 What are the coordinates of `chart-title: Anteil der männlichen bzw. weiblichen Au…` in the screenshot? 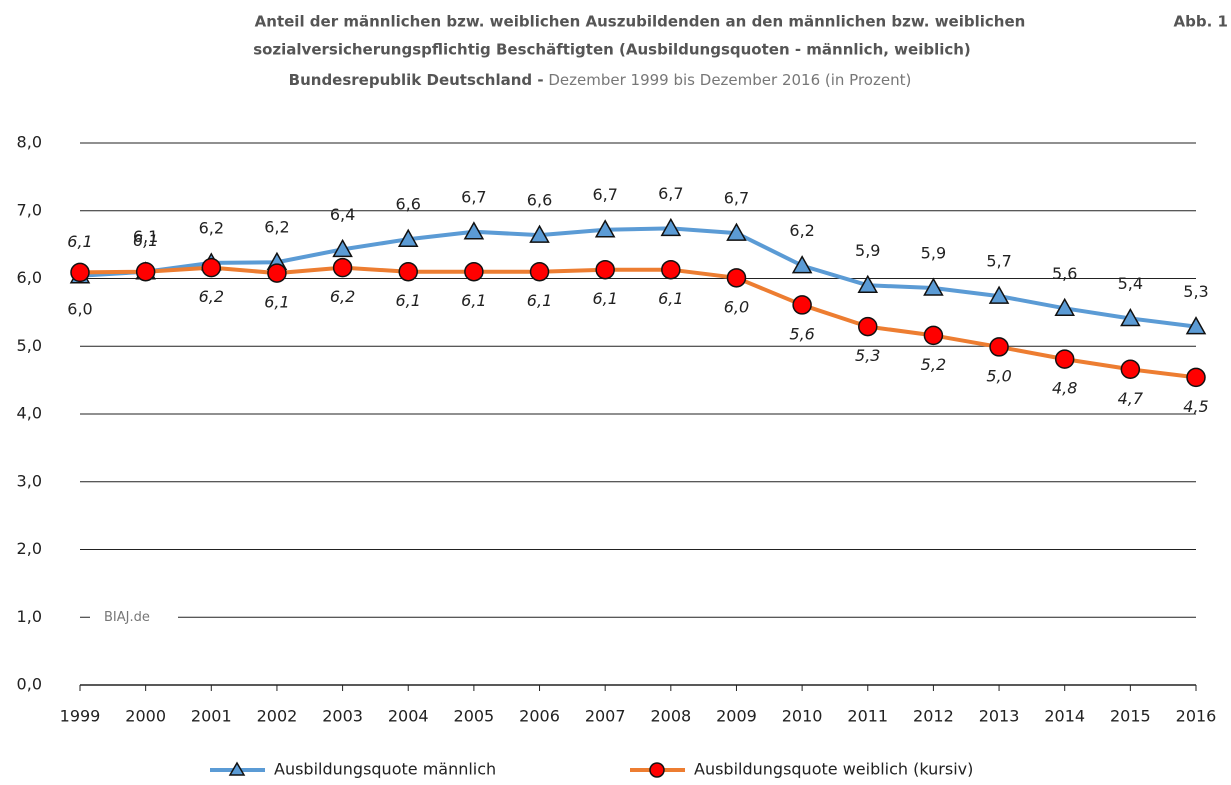 It's located at (640, 22).